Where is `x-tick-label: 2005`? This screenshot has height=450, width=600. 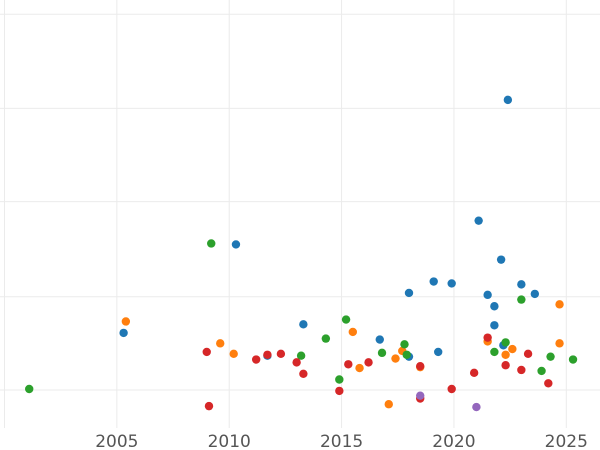
x-tick-label: 2005 is located at coordinates (116, 441).